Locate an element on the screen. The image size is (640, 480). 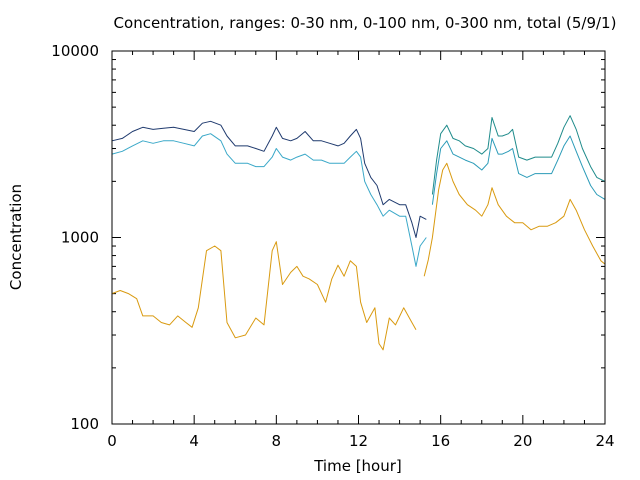
x-tick-label: 12 is located at coordinates (358, 441).